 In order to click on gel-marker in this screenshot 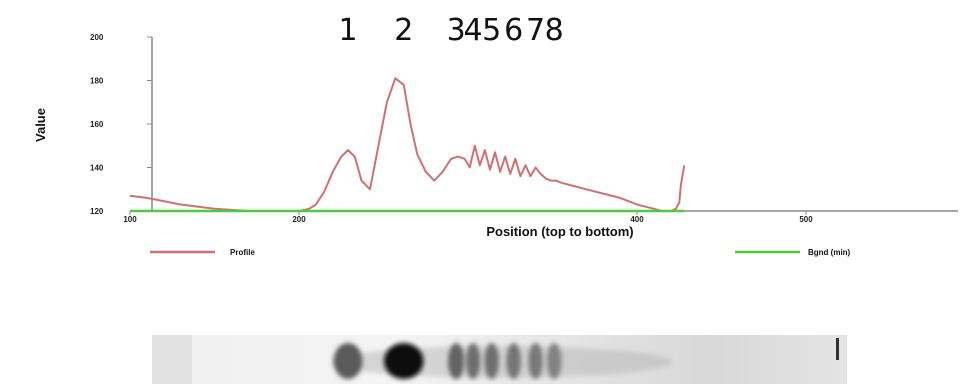, I will do `click(837, 349)`.